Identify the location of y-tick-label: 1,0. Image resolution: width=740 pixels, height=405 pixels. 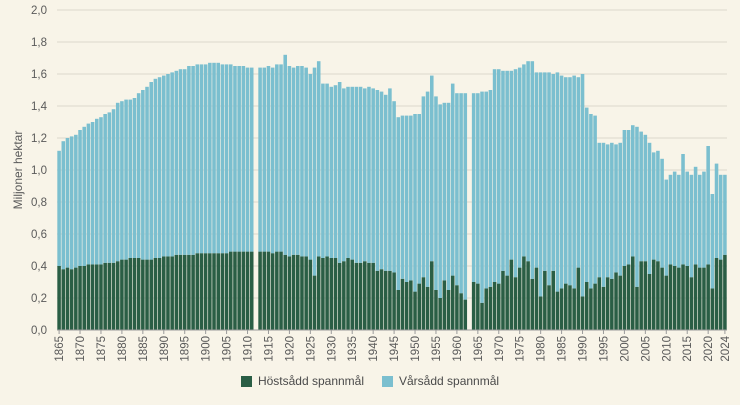
(39, 171).